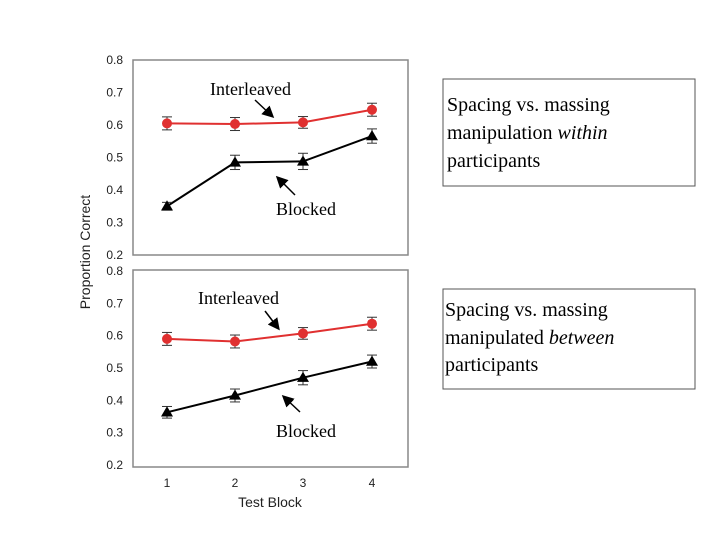  What do you see at coordinates (528, 105) in the screenshot?
I see `top-note-line1: Spacing vs. massing` at bounding box center [528, 105].